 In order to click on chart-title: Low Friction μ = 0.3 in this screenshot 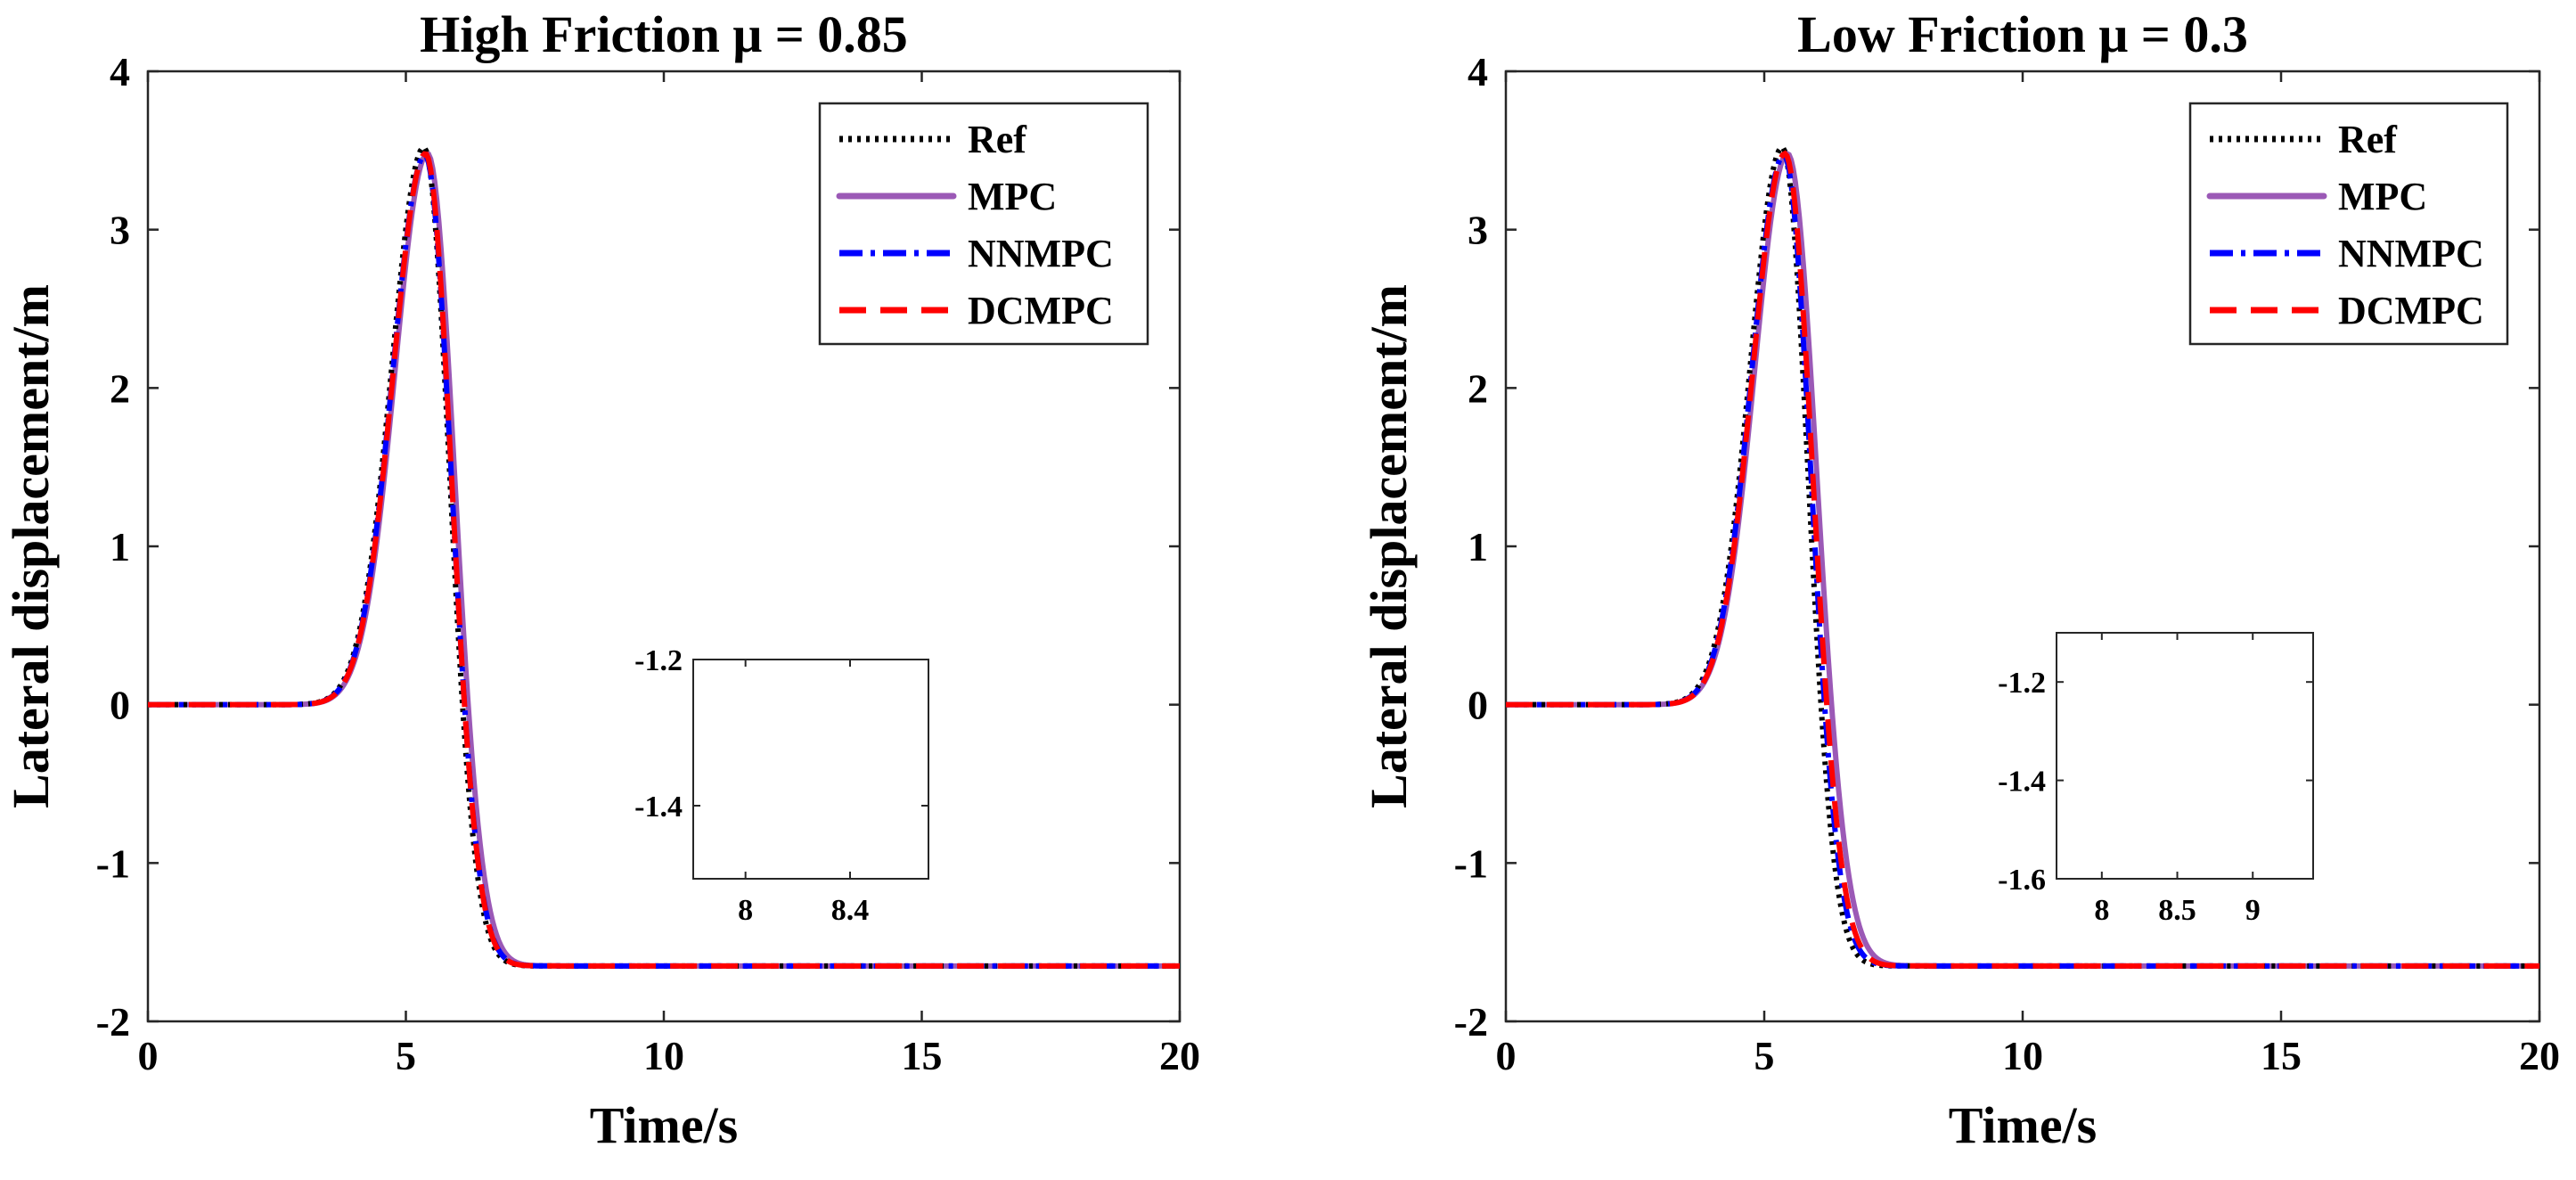, I will do `click(2022, 34)`.